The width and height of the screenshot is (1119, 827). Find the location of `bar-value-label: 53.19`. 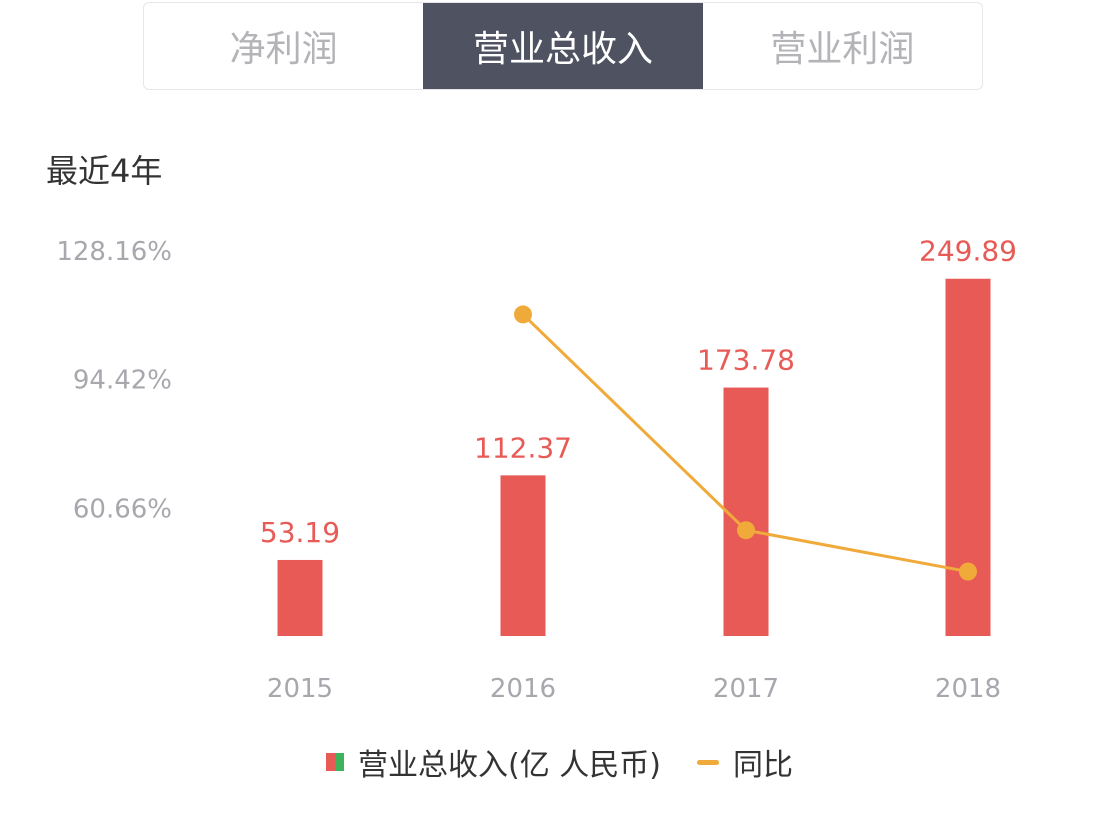

bar-value-label: 53.19 is located at coordinates (300, 532).